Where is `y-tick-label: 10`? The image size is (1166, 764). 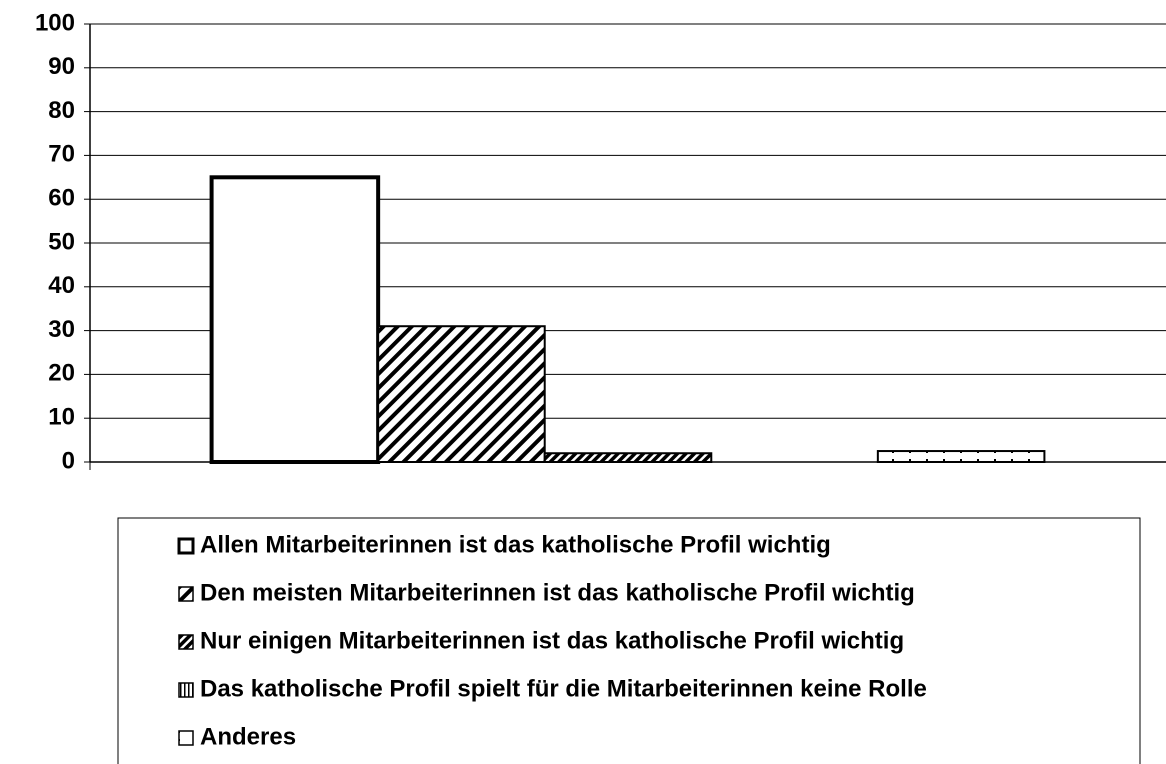 y-tick-label: 10 is located at coordinates (61, 417).